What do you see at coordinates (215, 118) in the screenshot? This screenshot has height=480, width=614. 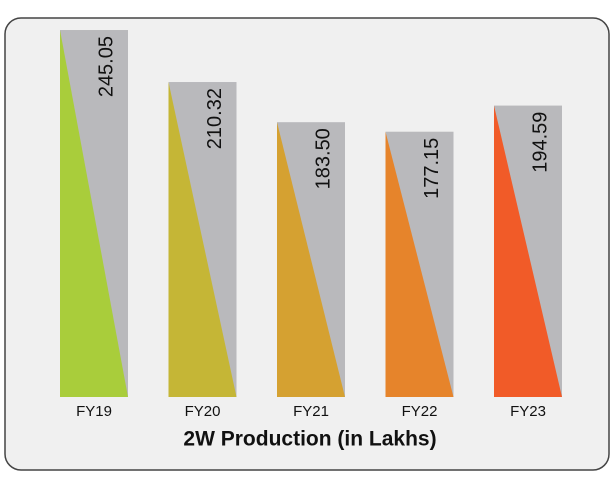 I see `value-label: 210.32` at bounding box center [215, 118].